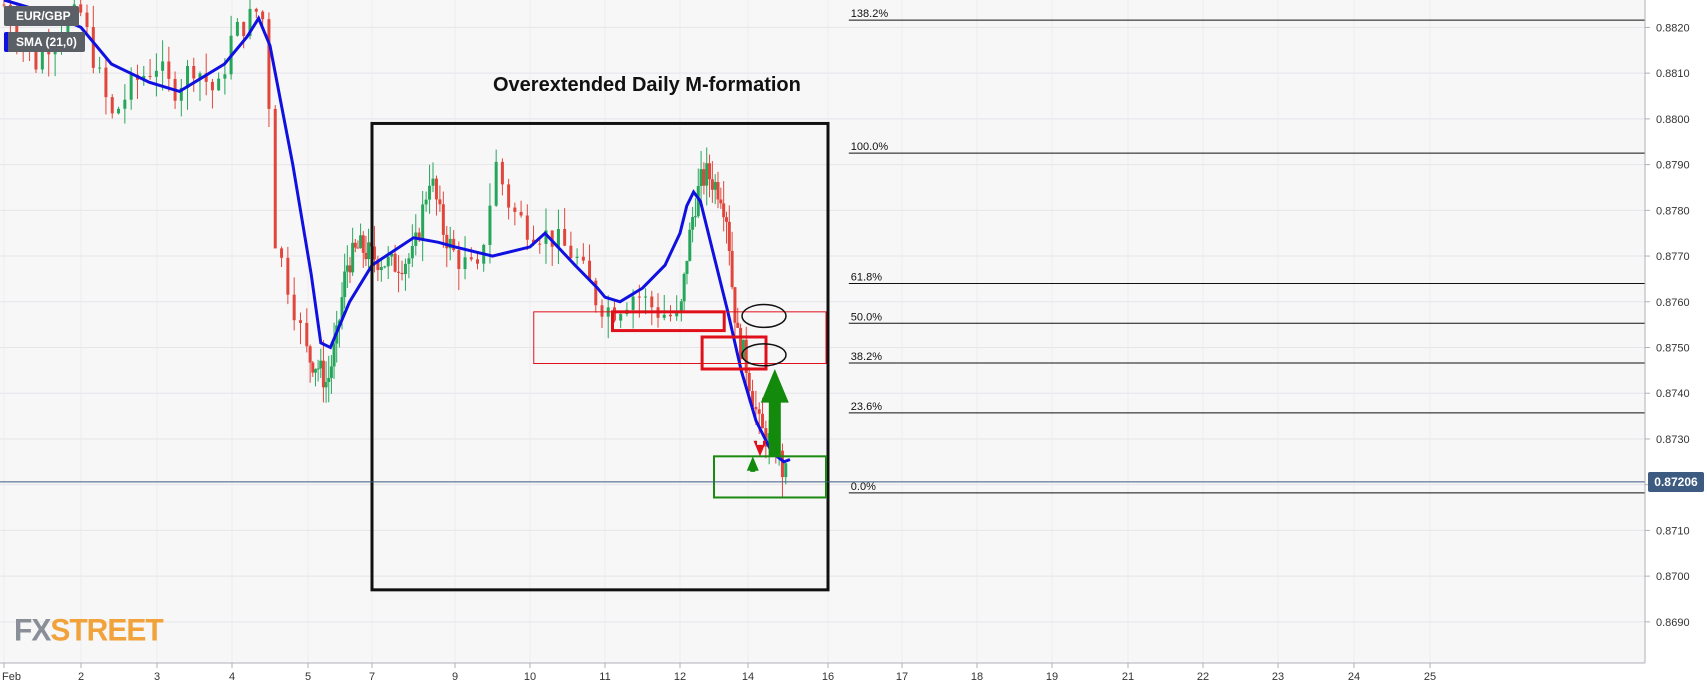 This screenshot has width=1707, height=687. What do you see at coordinates (41, 16) in the screenshot?
I see `symbol-badge: EUR/GBP` at bounding box center [41, 16].